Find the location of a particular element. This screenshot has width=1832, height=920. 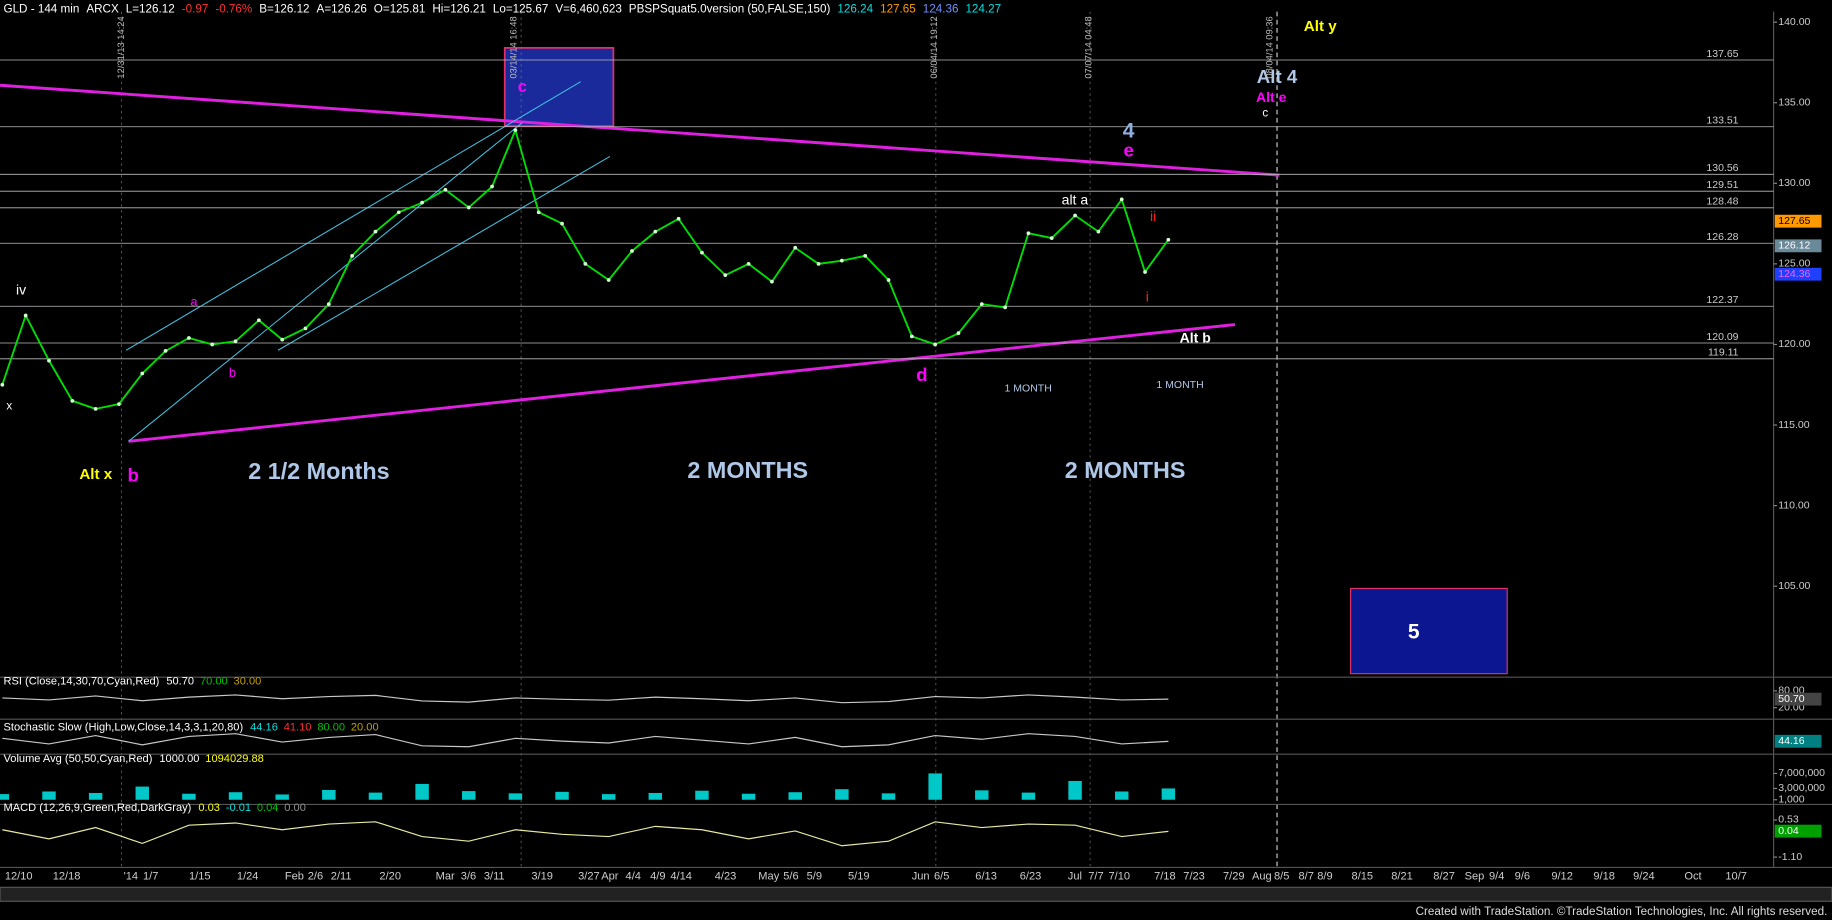

wave-label: 1 MONTH is located at coordinates (1179, 385).